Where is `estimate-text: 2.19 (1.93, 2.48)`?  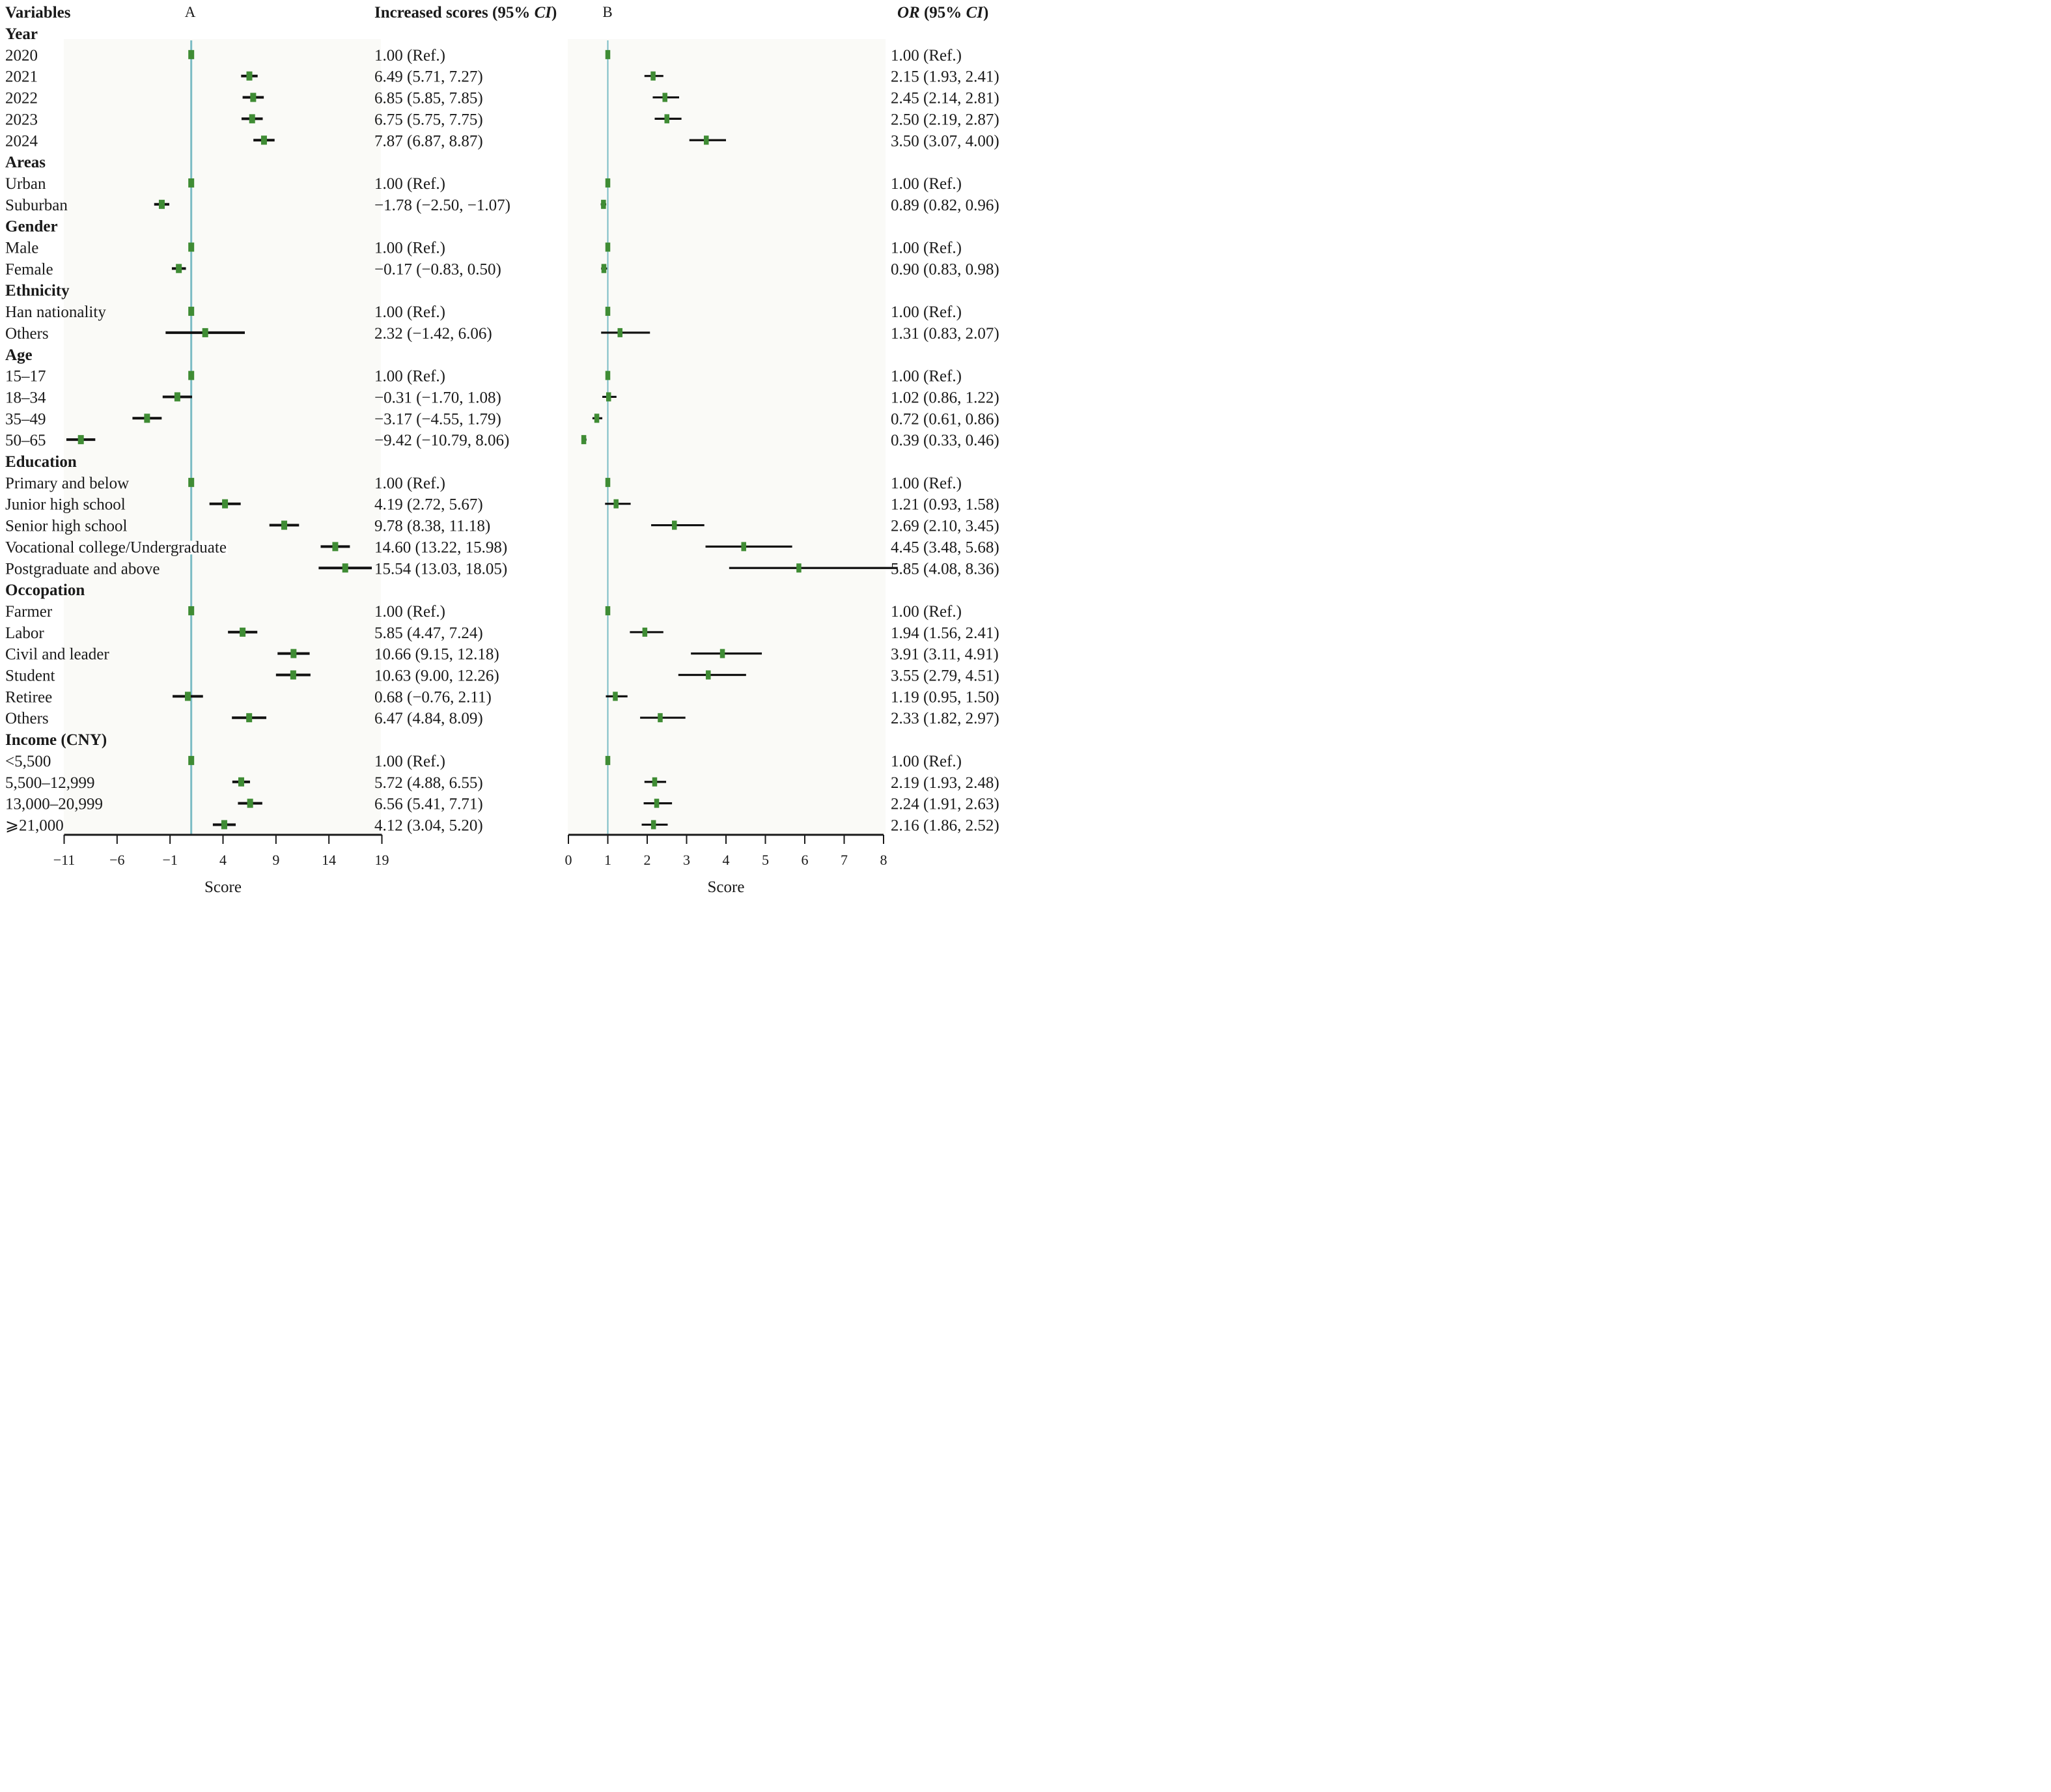 estimate-text: 2.19 (1.93, 2.48) is located at coordinates (945, 783).